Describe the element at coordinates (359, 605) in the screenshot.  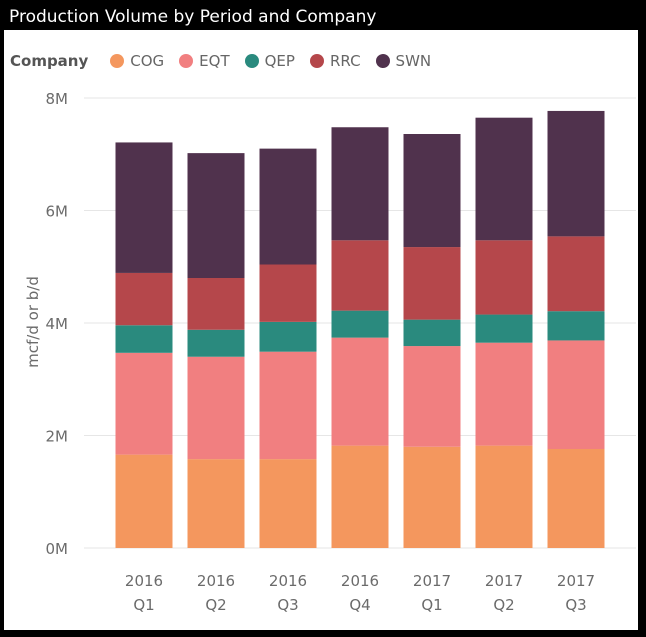
I see `x-tick-label-quarter: Q4` at that location.